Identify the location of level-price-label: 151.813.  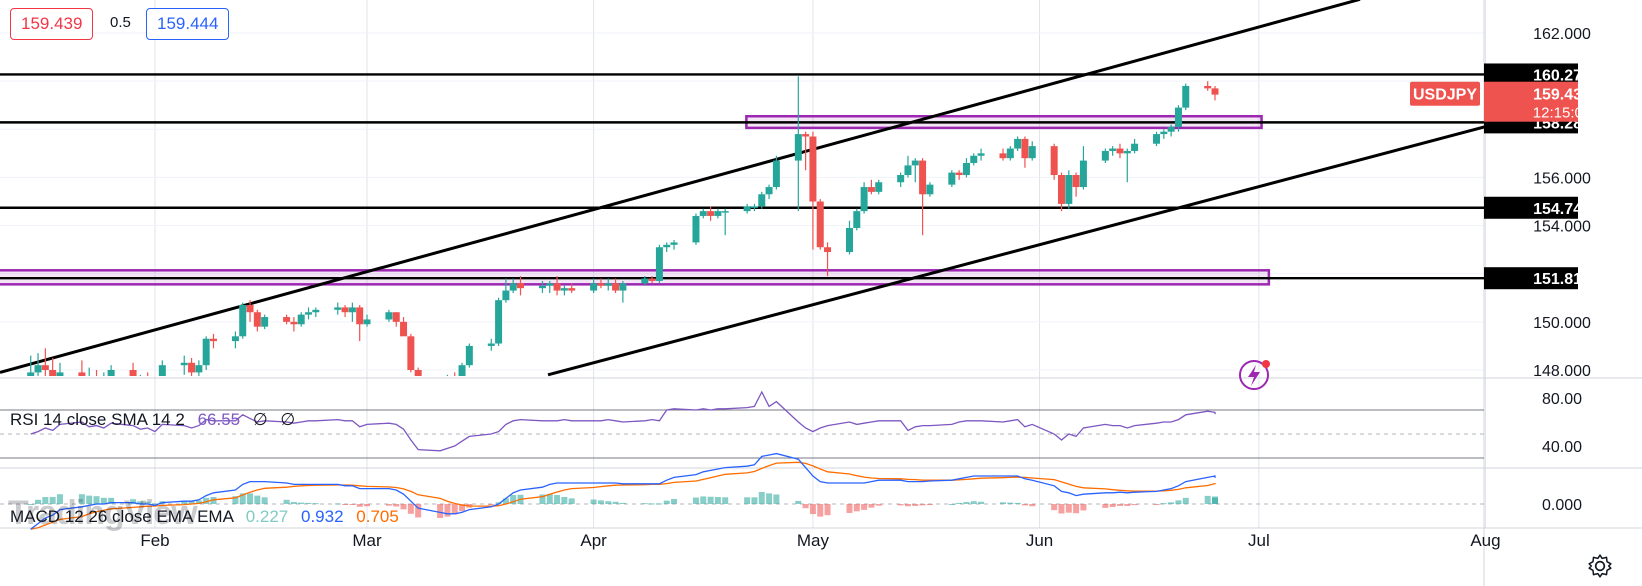
(1562, 279).